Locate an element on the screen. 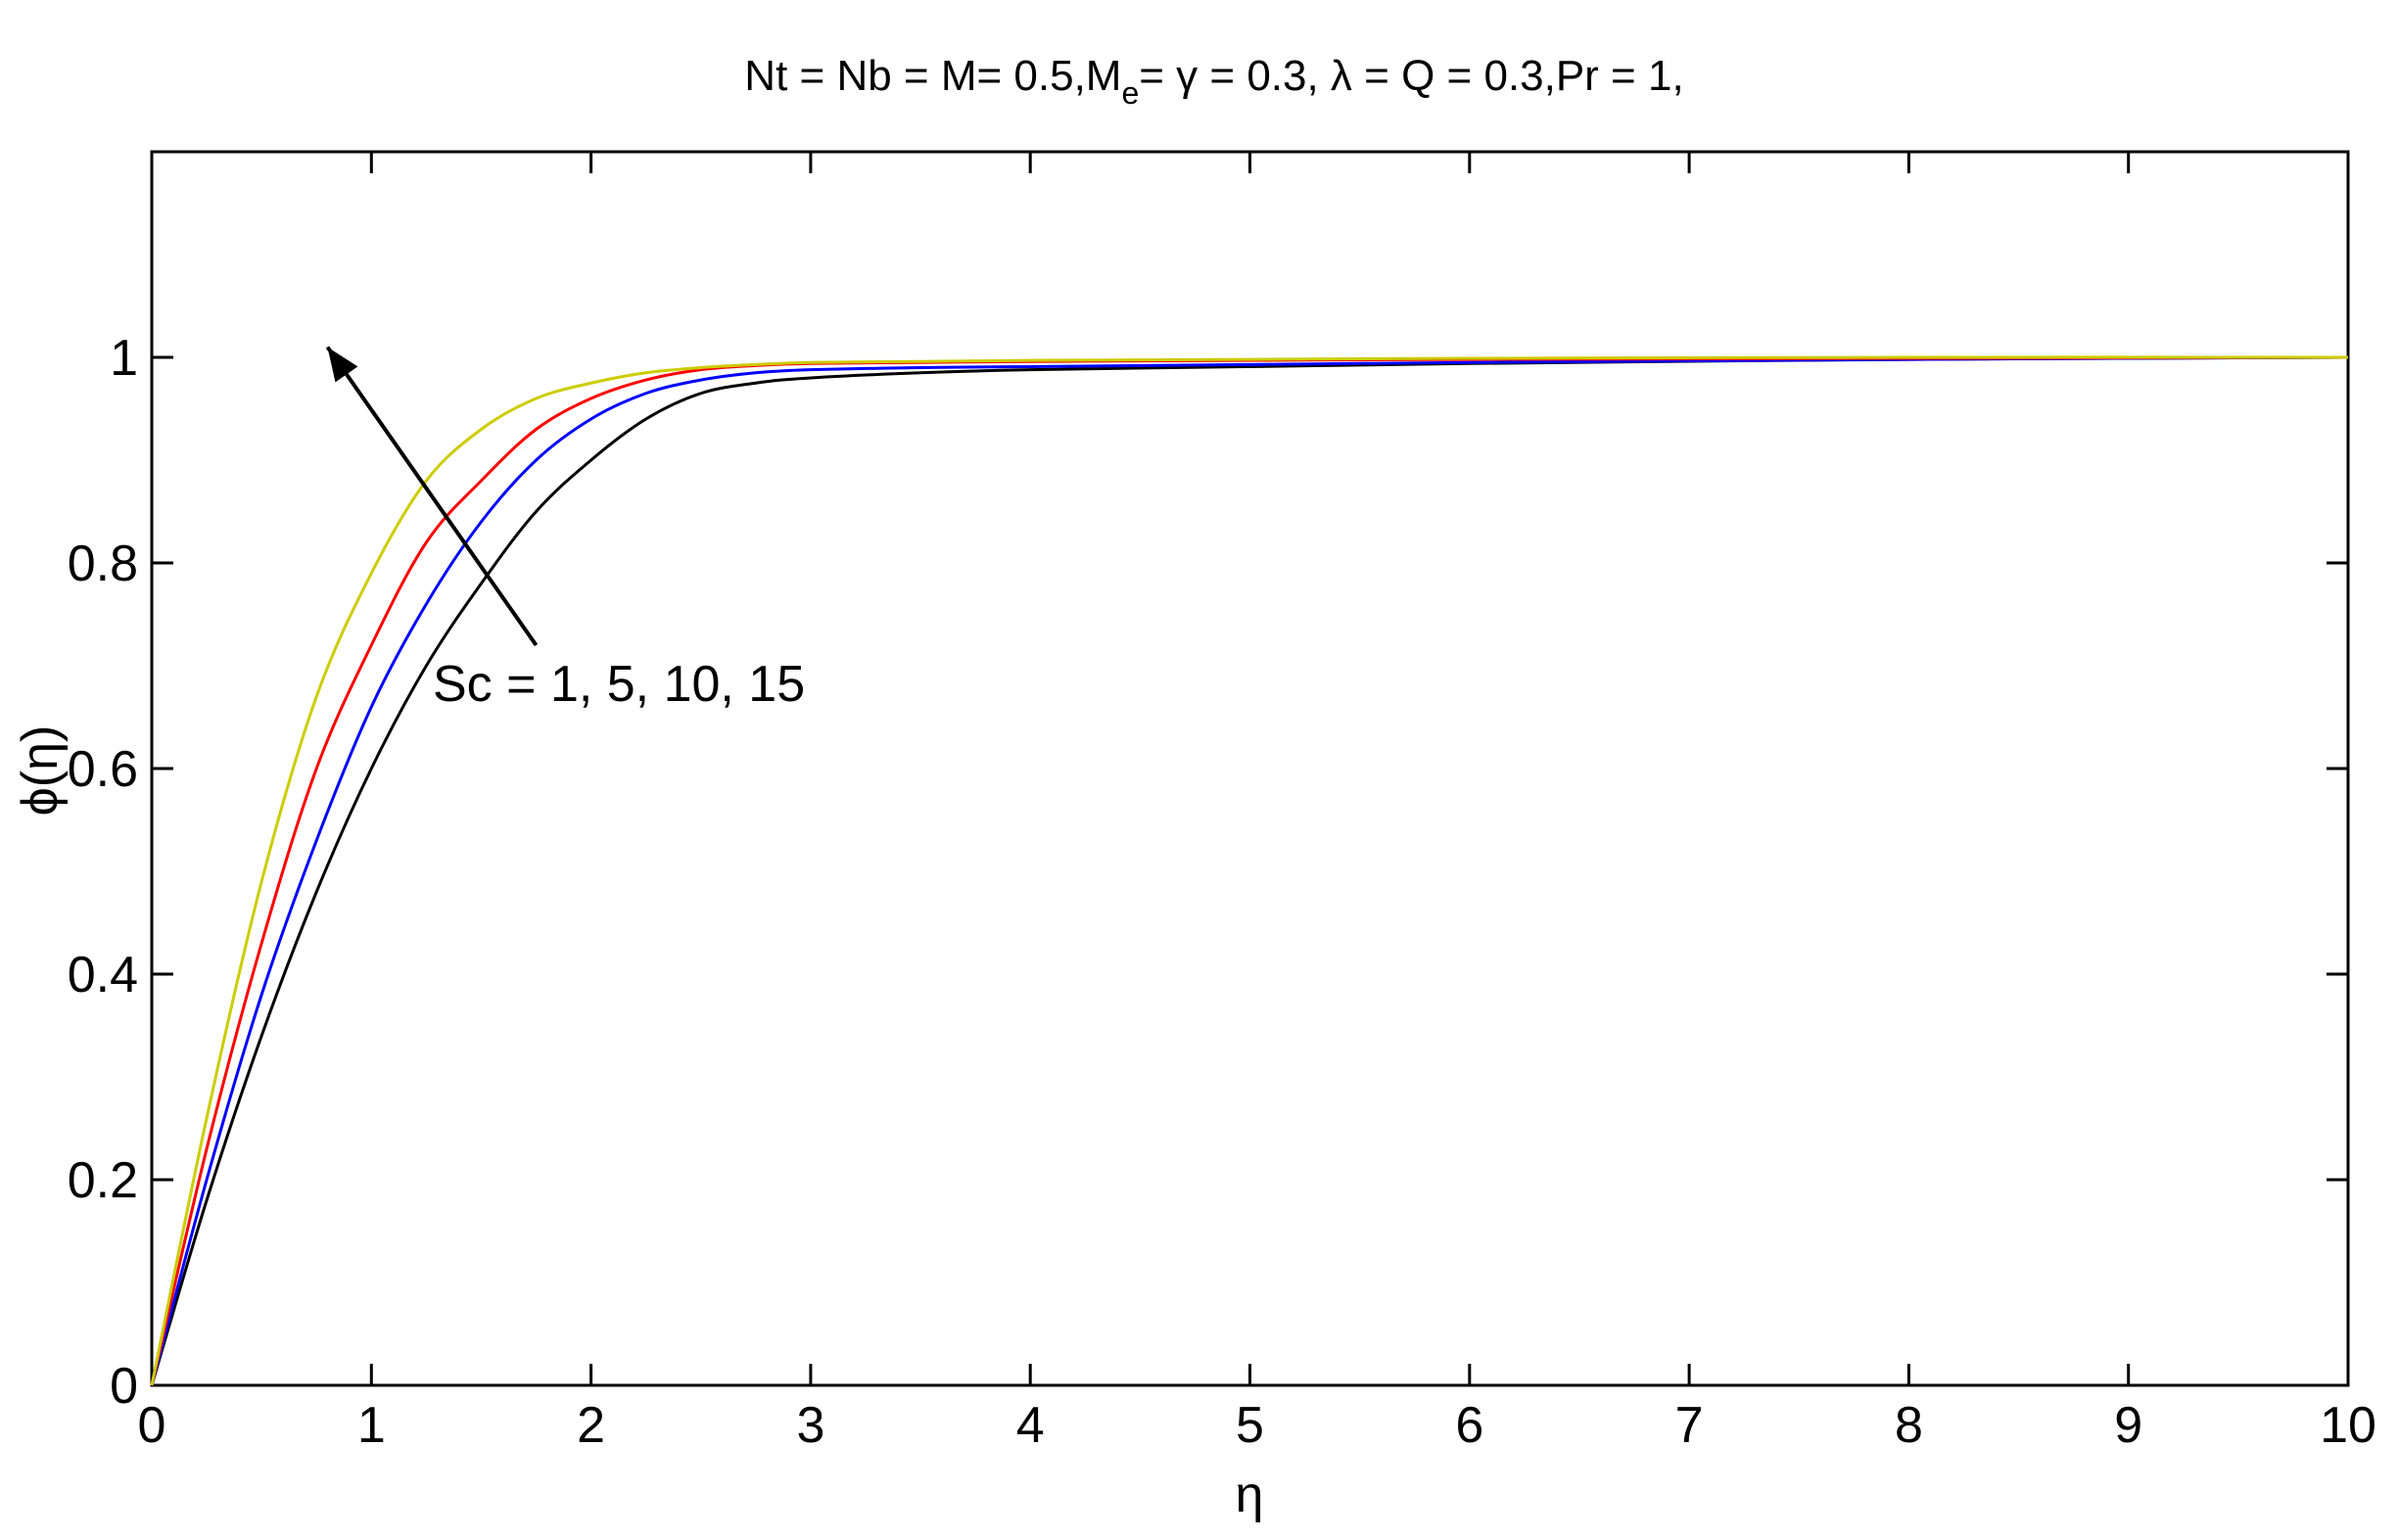  y-tick-label: 0.4 is located at coordinates (103, 975).